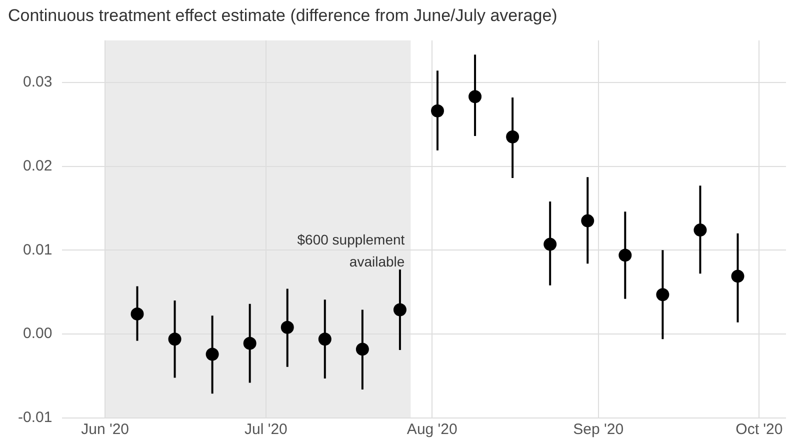 This screenshot has width=800, height=446. I want to click on y-tick-label: 0.00, so click(37, 333).